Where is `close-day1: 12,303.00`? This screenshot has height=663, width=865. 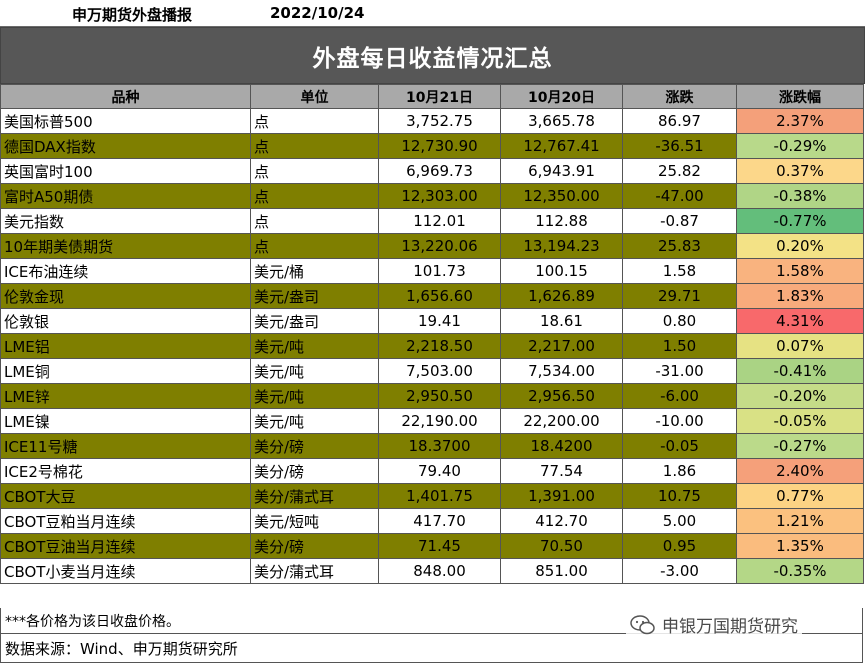
close-day1: 12,303.00 is located at coordinates (439, 196).